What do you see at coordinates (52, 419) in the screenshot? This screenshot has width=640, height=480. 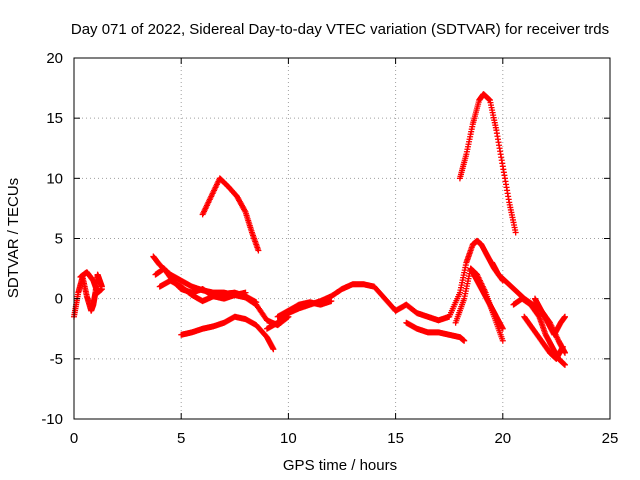 I see `y-tick-label: -10` at bounding box center [52, 419].